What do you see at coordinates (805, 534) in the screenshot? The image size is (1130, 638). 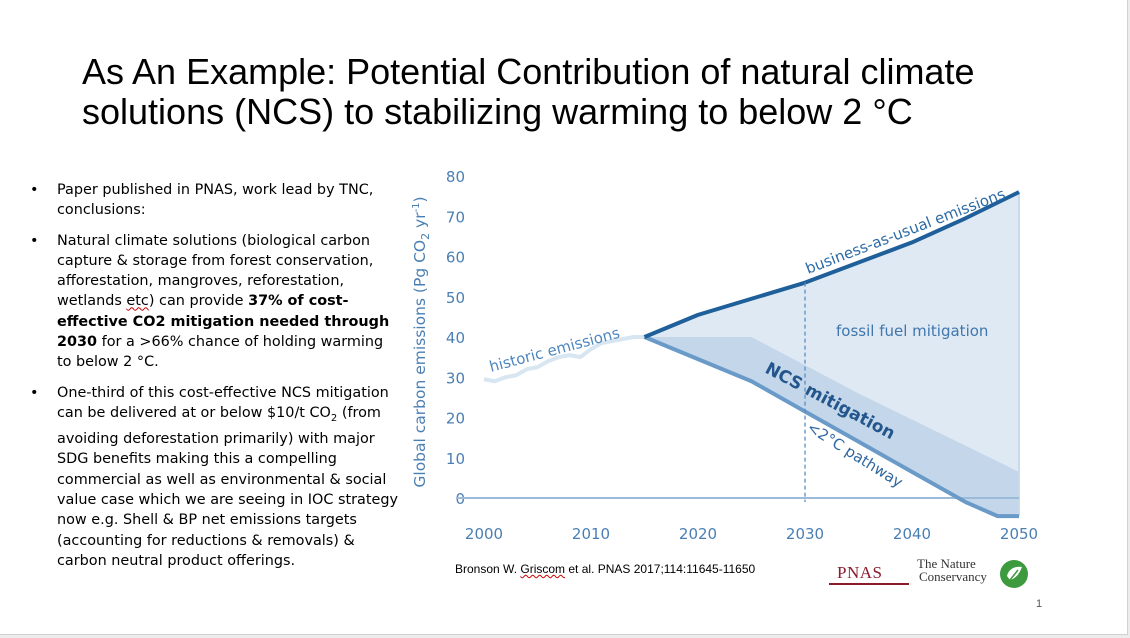 I see `x-tick-label: 2030` at bounding box center [805, 534].